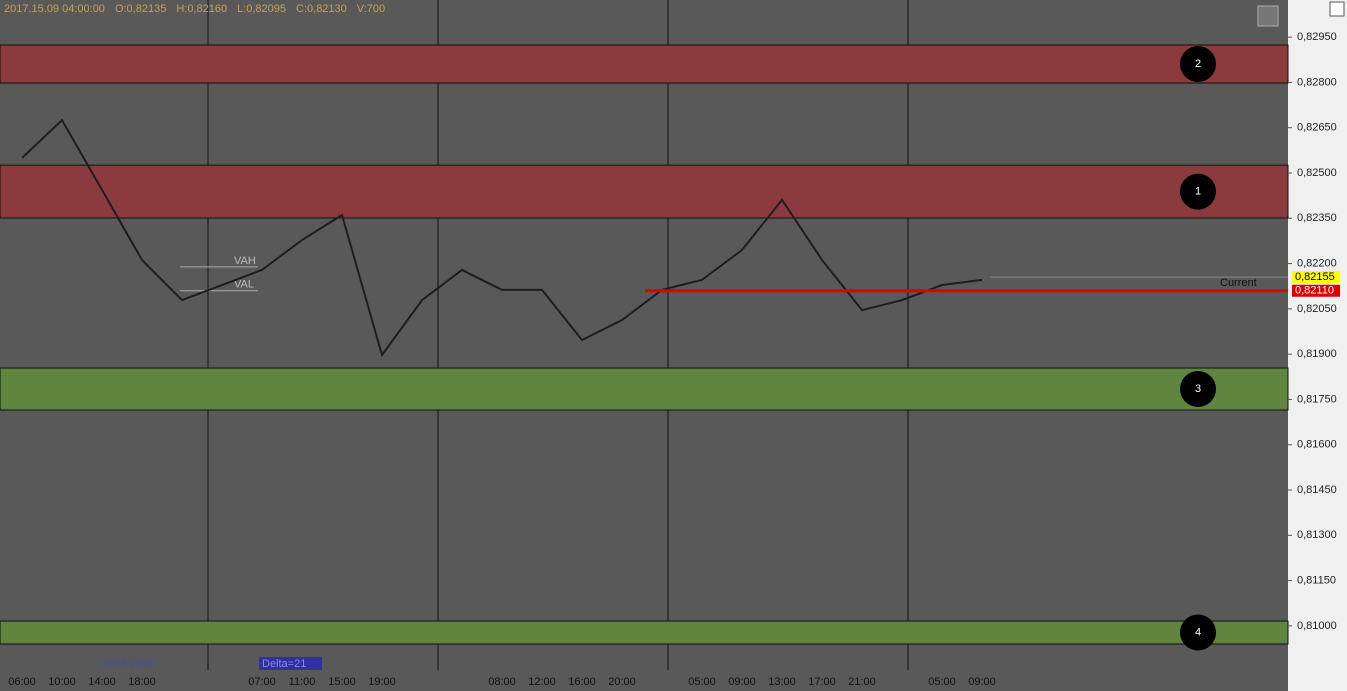 This screenshot has width=1347, height=691. Describe the element at coordinates (62, 682) in the screenshot. I see `x-tick-label: 10:00` at that location.